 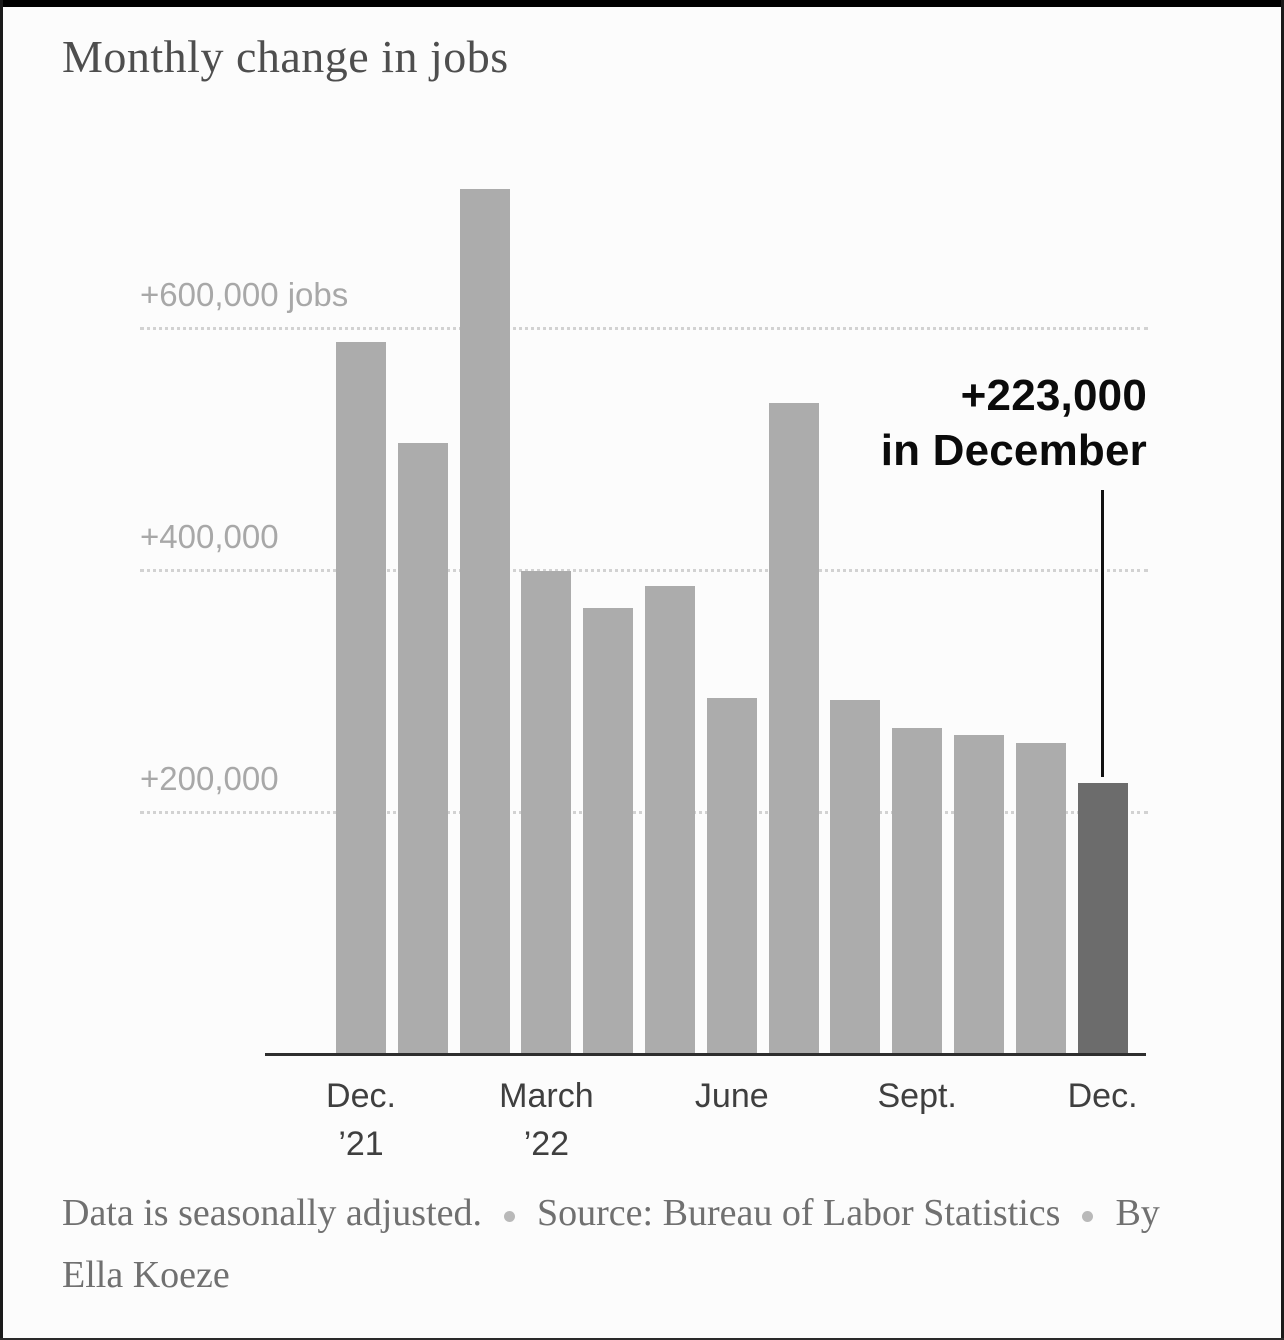 What do you see at coordinates (608, 830) in the screenshot?
I see `bar-April '22` at bounding box center [608, 830].